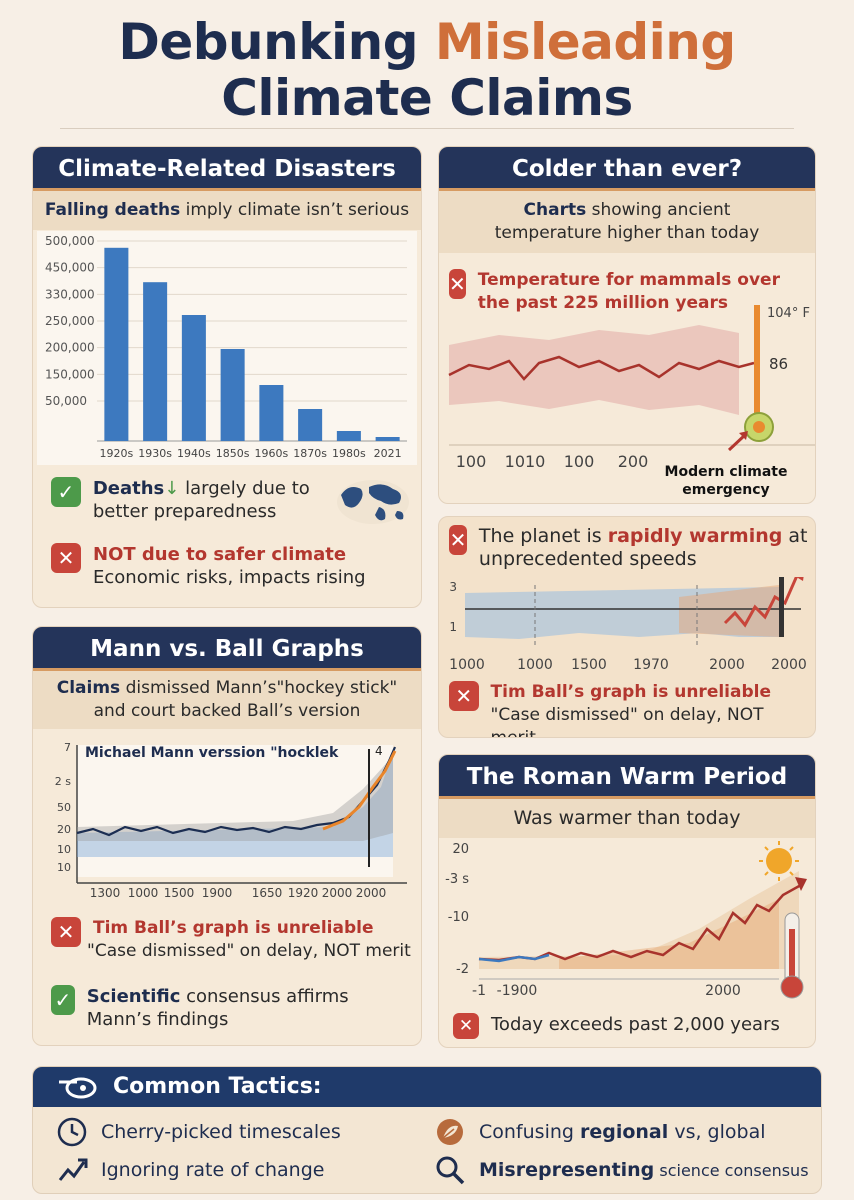 Image resolution: width=854 pixels, height=1200 pixels. What do you see at coordinates (453, 627) in the screenshot?
I see `y-tick-label: 1` at bounding box center [453, 627].